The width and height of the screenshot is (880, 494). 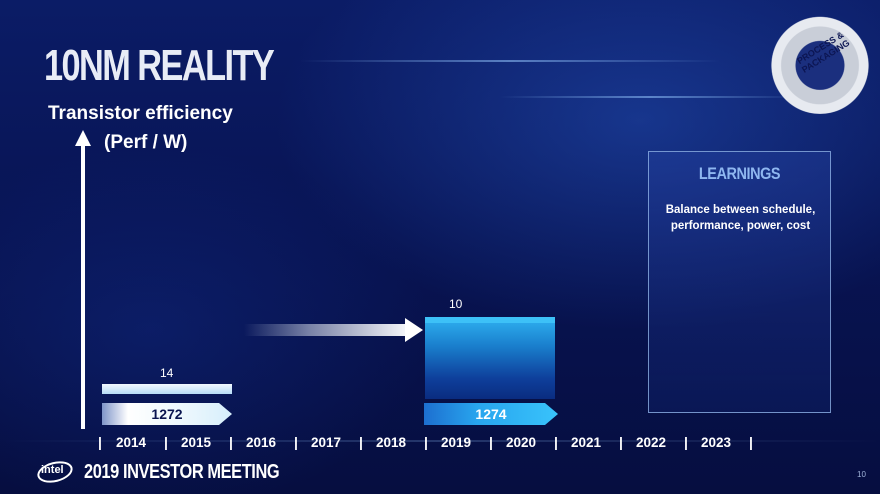 What do you see at coordinates (140, 113) in the screenshot?
I see `y-axis-label: Transistor efficiency` at bounding box center [140, 113].